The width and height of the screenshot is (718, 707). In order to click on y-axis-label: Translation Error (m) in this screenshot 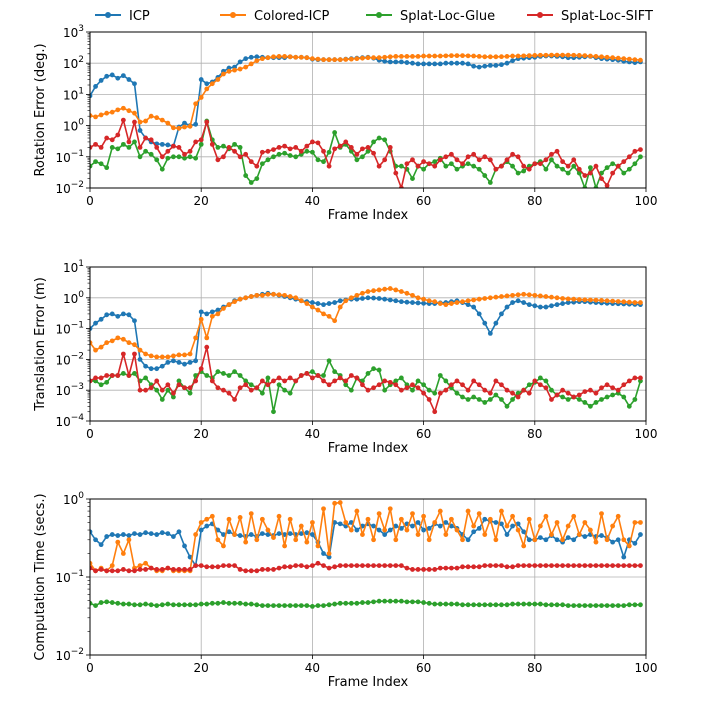, I will do `click(40, 344)`.